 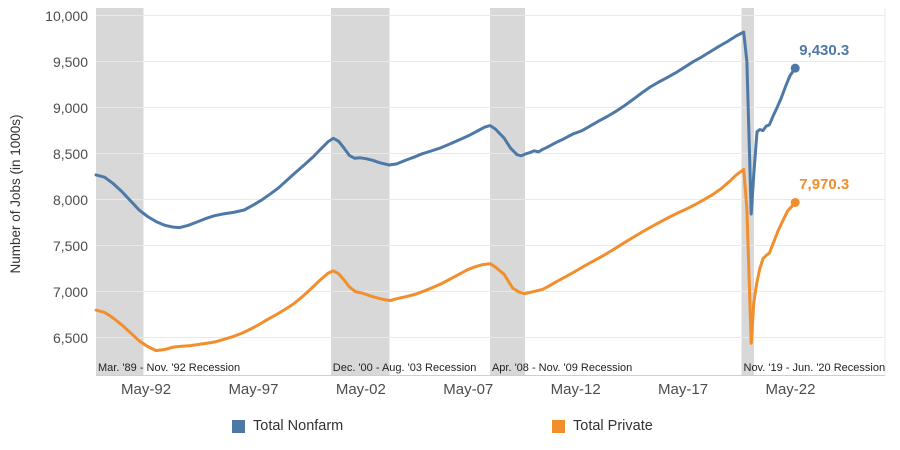 I want to click on y-tick-label: 8,500, so click(x=70, y=153).